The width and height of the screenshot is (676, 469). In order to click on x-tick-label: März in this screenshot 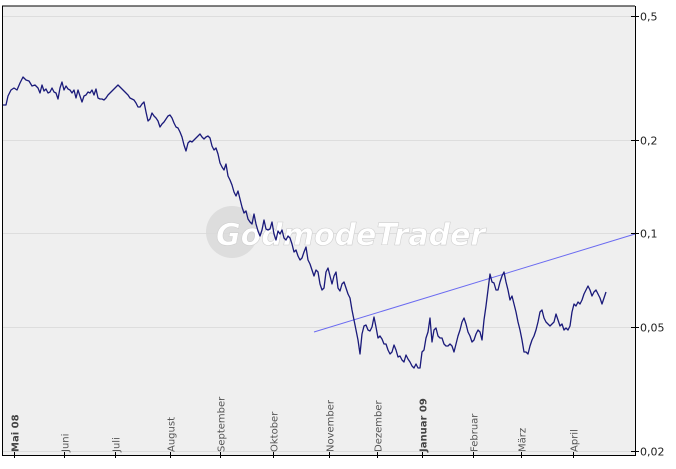, I will do `click(523, 440)`.